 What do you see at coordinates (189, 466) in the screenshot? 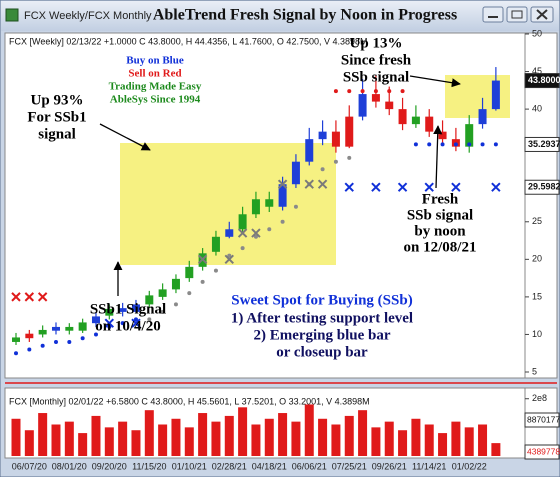
I see `x-tick-label: 01/10/21` at bounding box center [189, 466].